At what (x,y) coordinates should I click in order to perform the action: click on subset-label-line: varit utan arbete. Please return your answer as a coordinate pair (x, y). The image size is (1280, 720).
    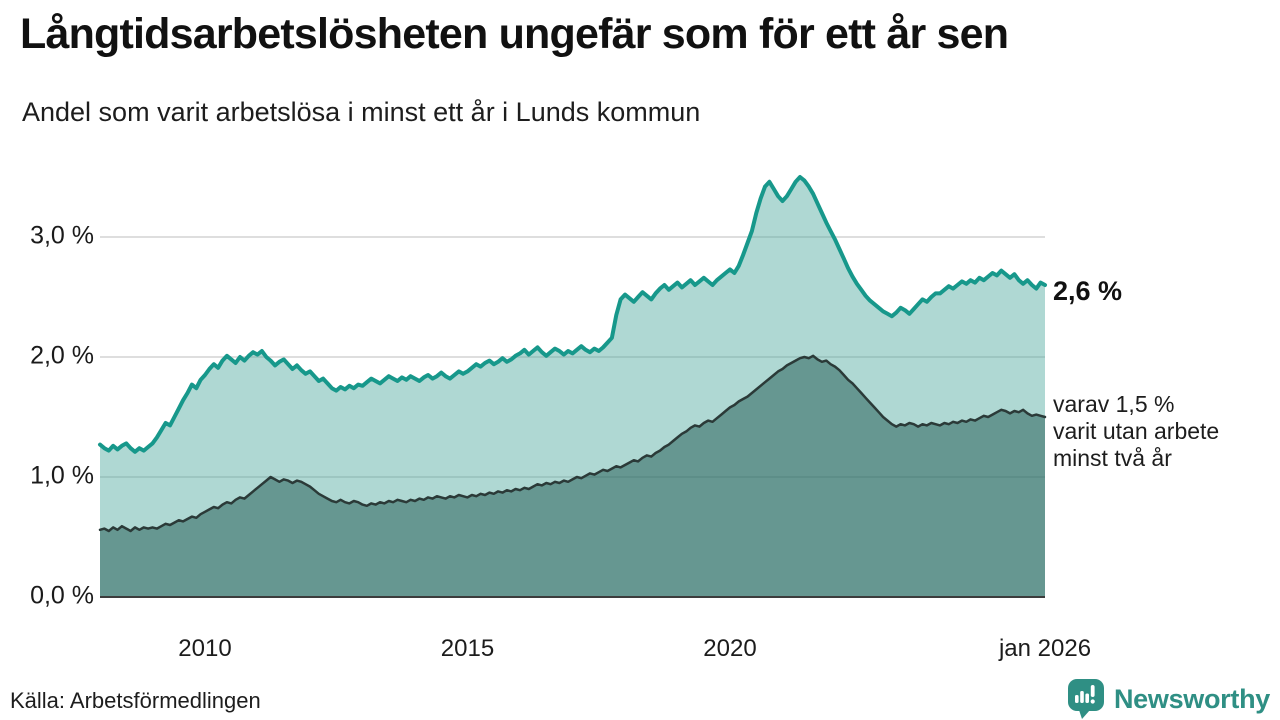
    Looking at the image, I should click on (1136, 431).